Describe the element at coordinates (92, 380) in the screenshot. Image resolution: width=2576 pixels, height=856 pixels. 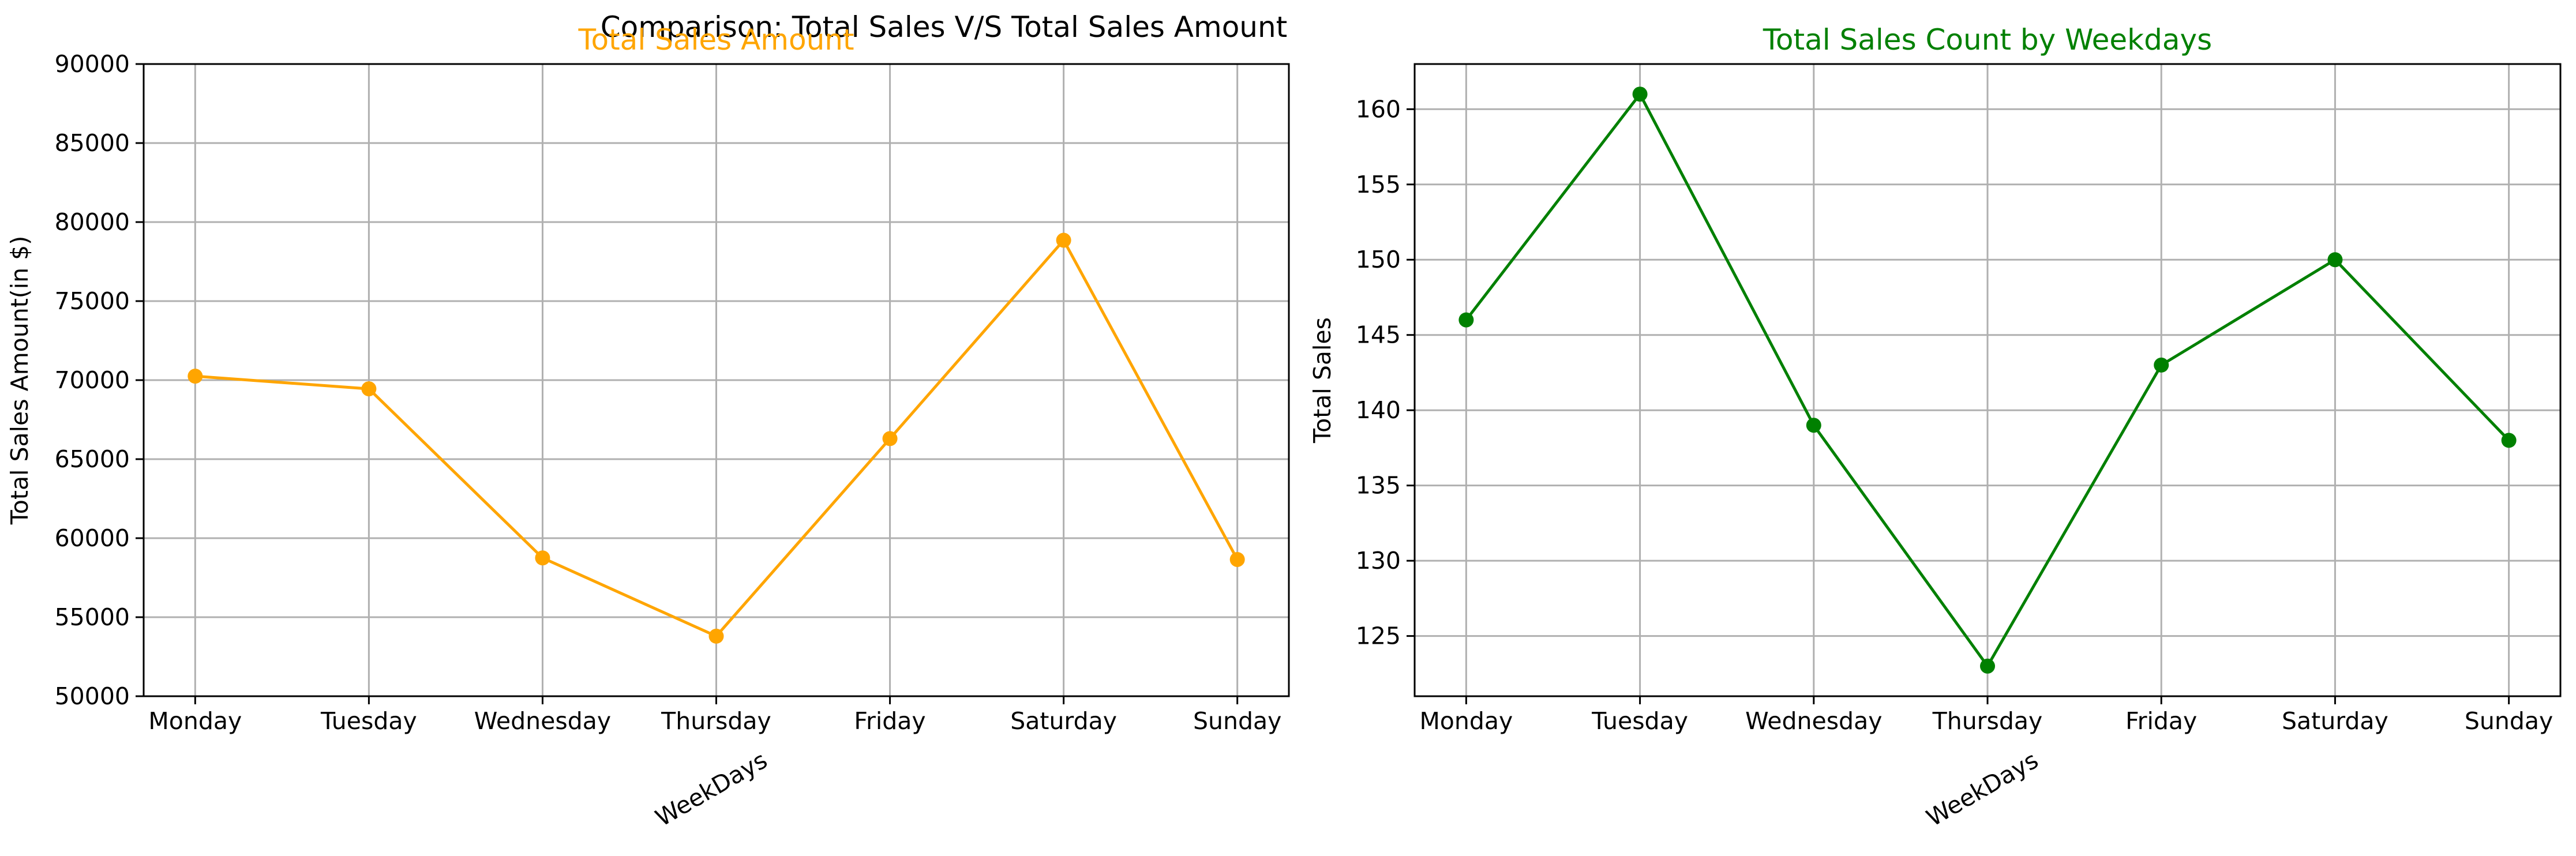
I see `y-tick-label: 70000` at that location.